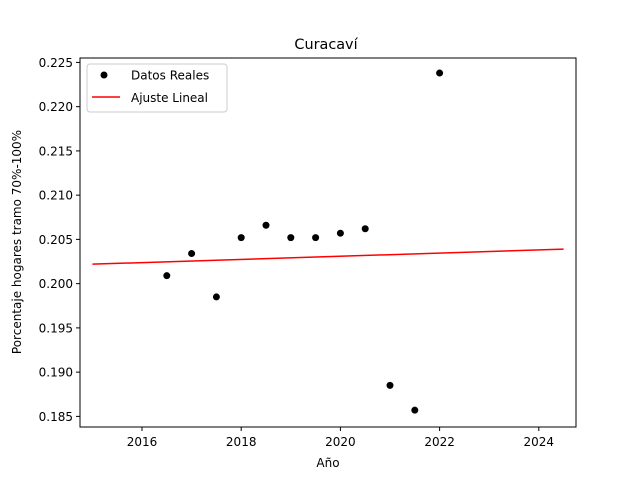 Image resolution: width=640 pixels, height=480 pixels. What do you see at coordinates (56, 196) in the screenshot?
I see `y-tick-label: 0.210` at bounding box center [56, 196].